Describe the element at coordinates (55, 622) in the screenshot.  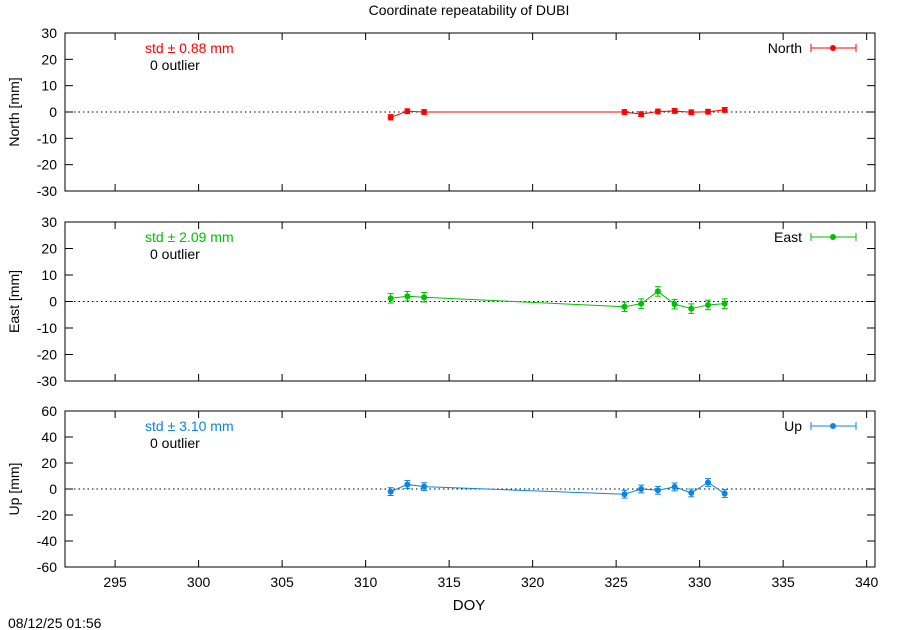
I see `timestamp: 08/12/25 01:56` at that location.